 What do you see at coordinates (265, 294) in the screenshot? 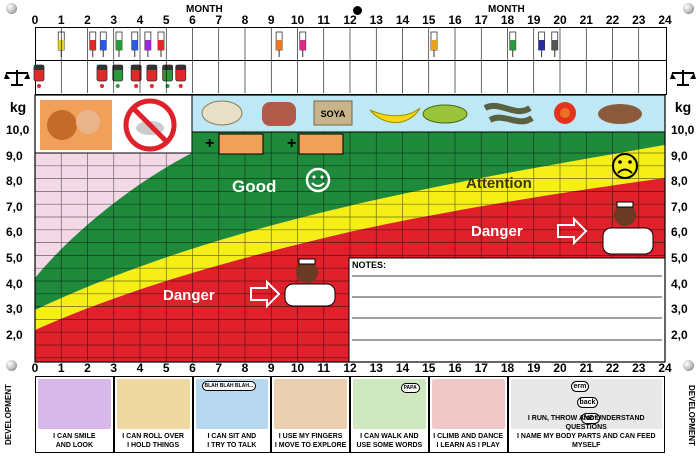
I see `arrow-right-icon` at bounding box center [265, 294].